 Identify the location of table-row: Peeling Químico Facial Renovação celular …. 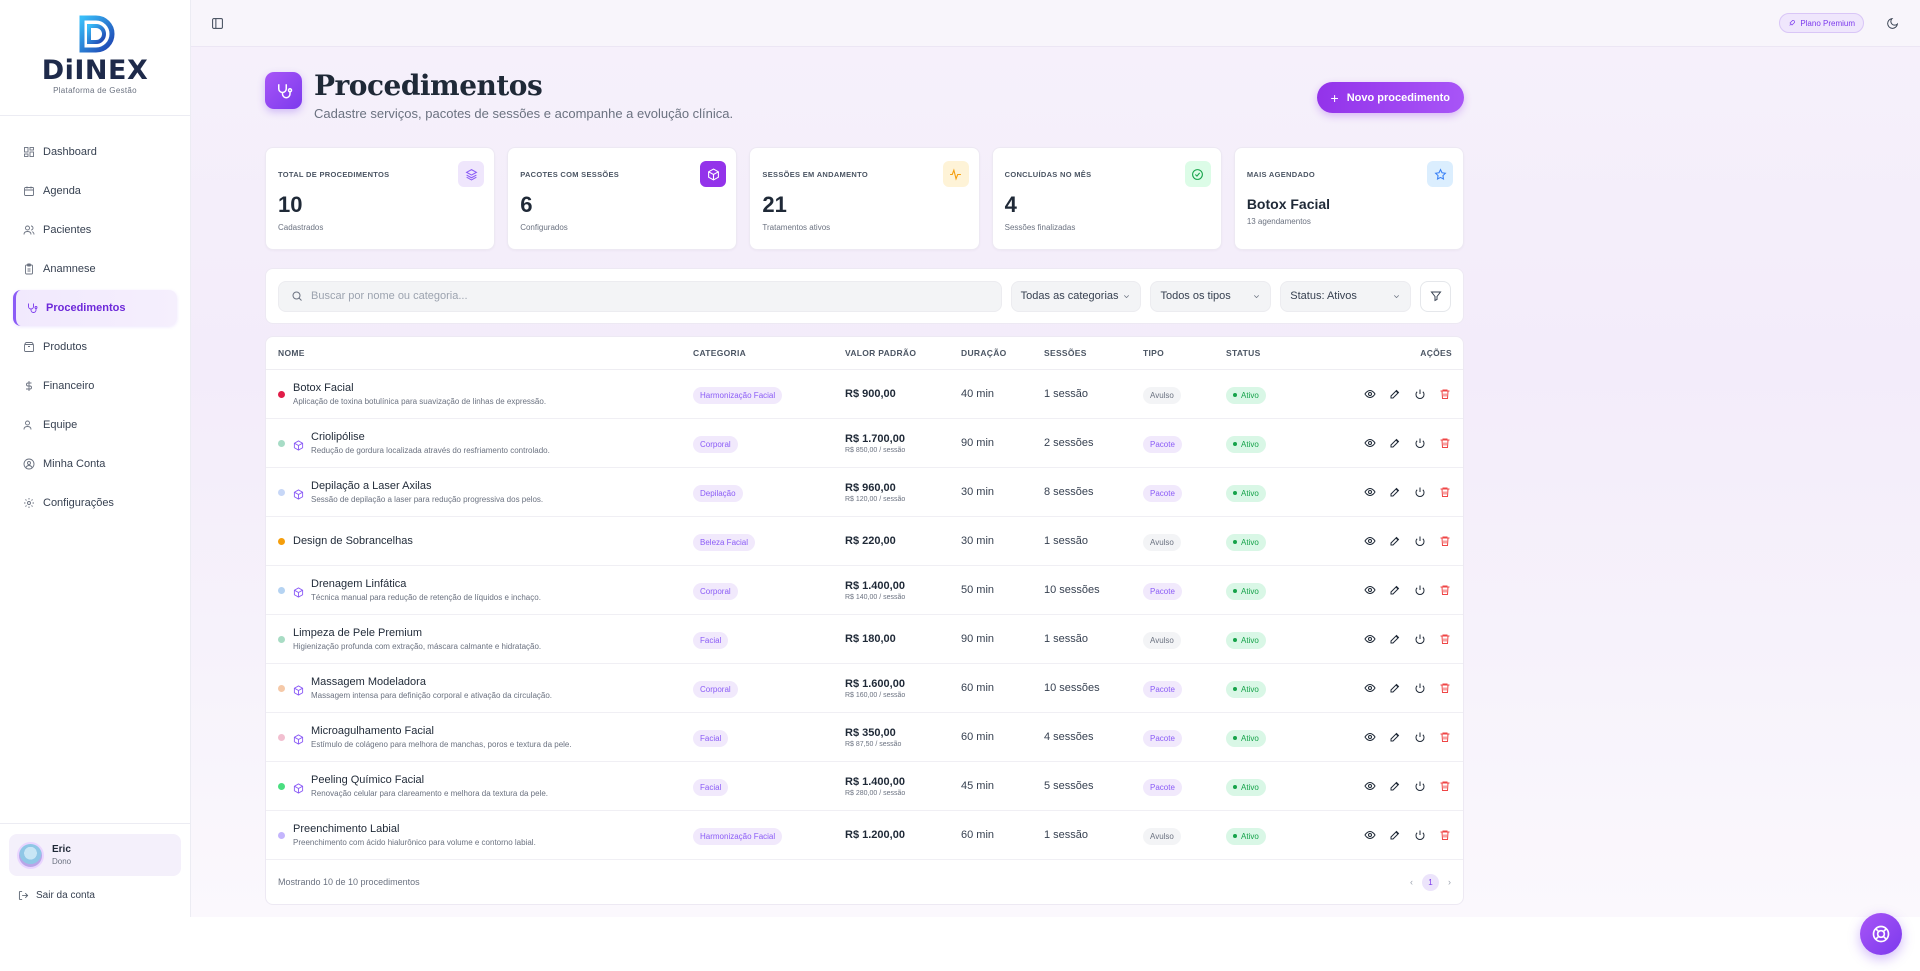
(864, 786).